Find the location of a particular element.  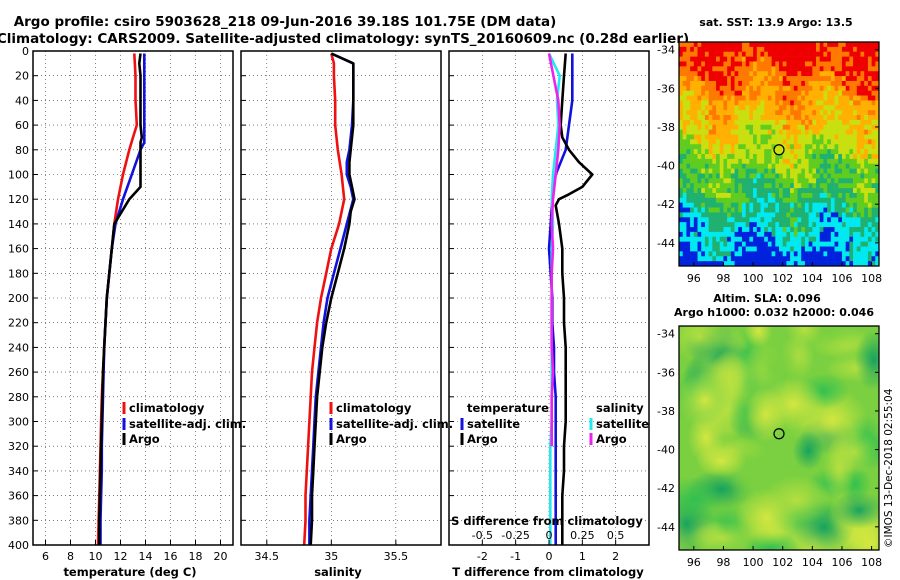

imos-timestamp: ©IMOS 13-Dec-2018 02:55:04 is located at coordinates (889, 468).